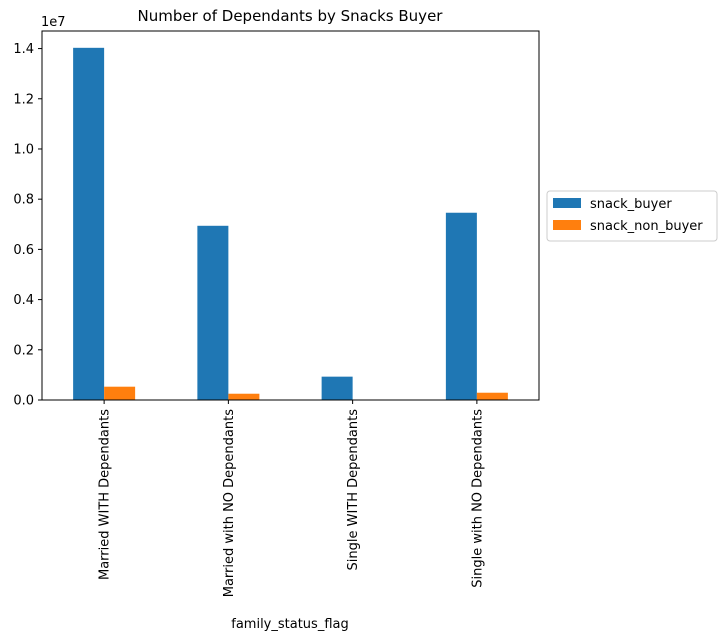 This screenshot has height=640, width=725. What do you see at coordinates (23, 250) in the screenshot?
I see `y-tick-label: 0.6` at bounding box center [23, 250].